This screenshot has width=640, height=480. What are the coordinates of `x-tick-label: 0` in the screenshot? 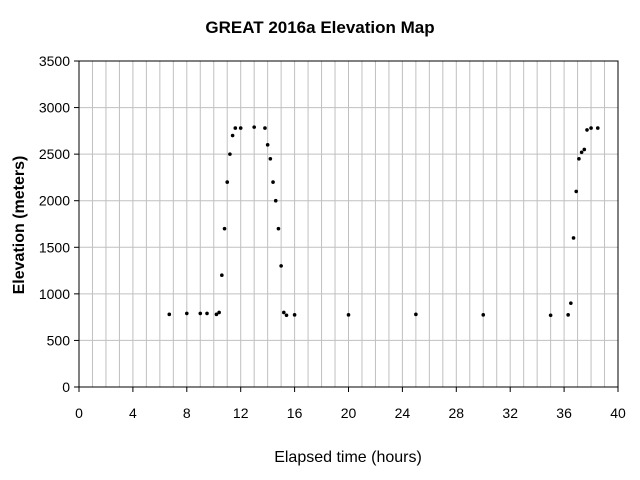 It's located at (79, 413).